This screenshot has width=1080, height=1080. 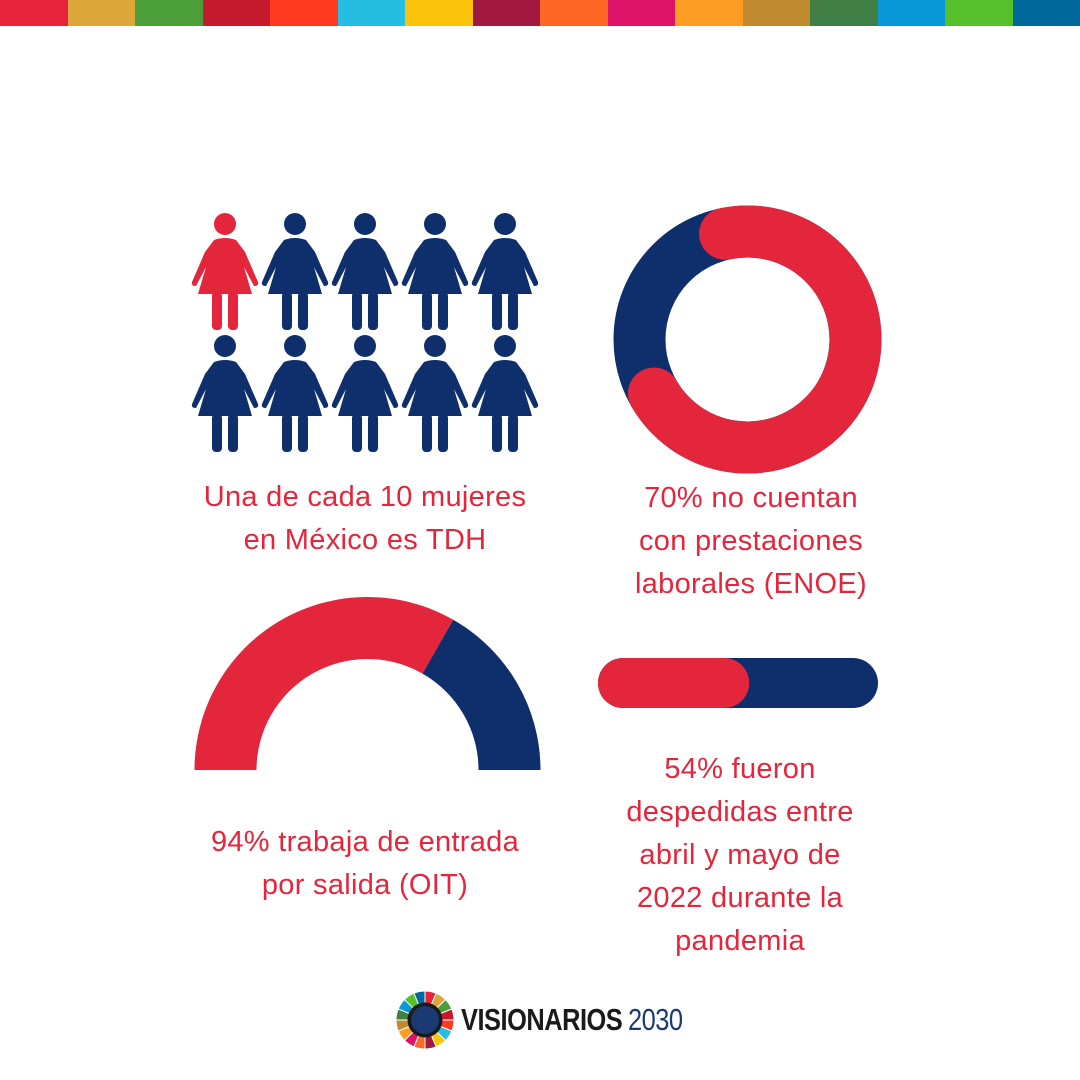 What do you see at coordinates (754, 339) in the screenshot?
I see `donut-value-arc` at bounding box center [754, 339].